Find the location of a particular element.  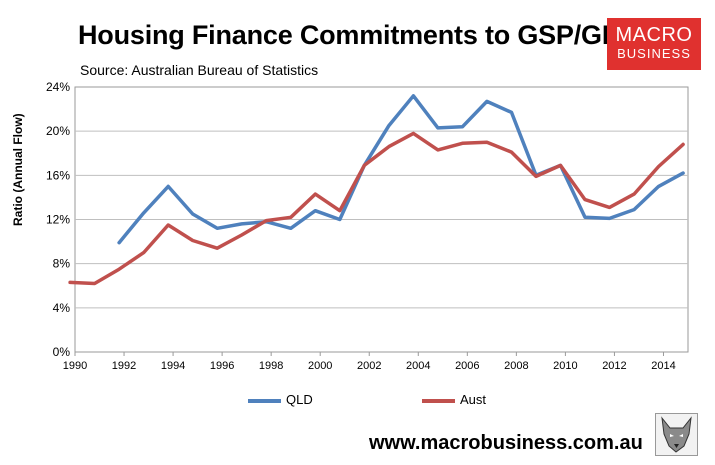

x-tick-label: 1998 is located at coordinates (271, 366).